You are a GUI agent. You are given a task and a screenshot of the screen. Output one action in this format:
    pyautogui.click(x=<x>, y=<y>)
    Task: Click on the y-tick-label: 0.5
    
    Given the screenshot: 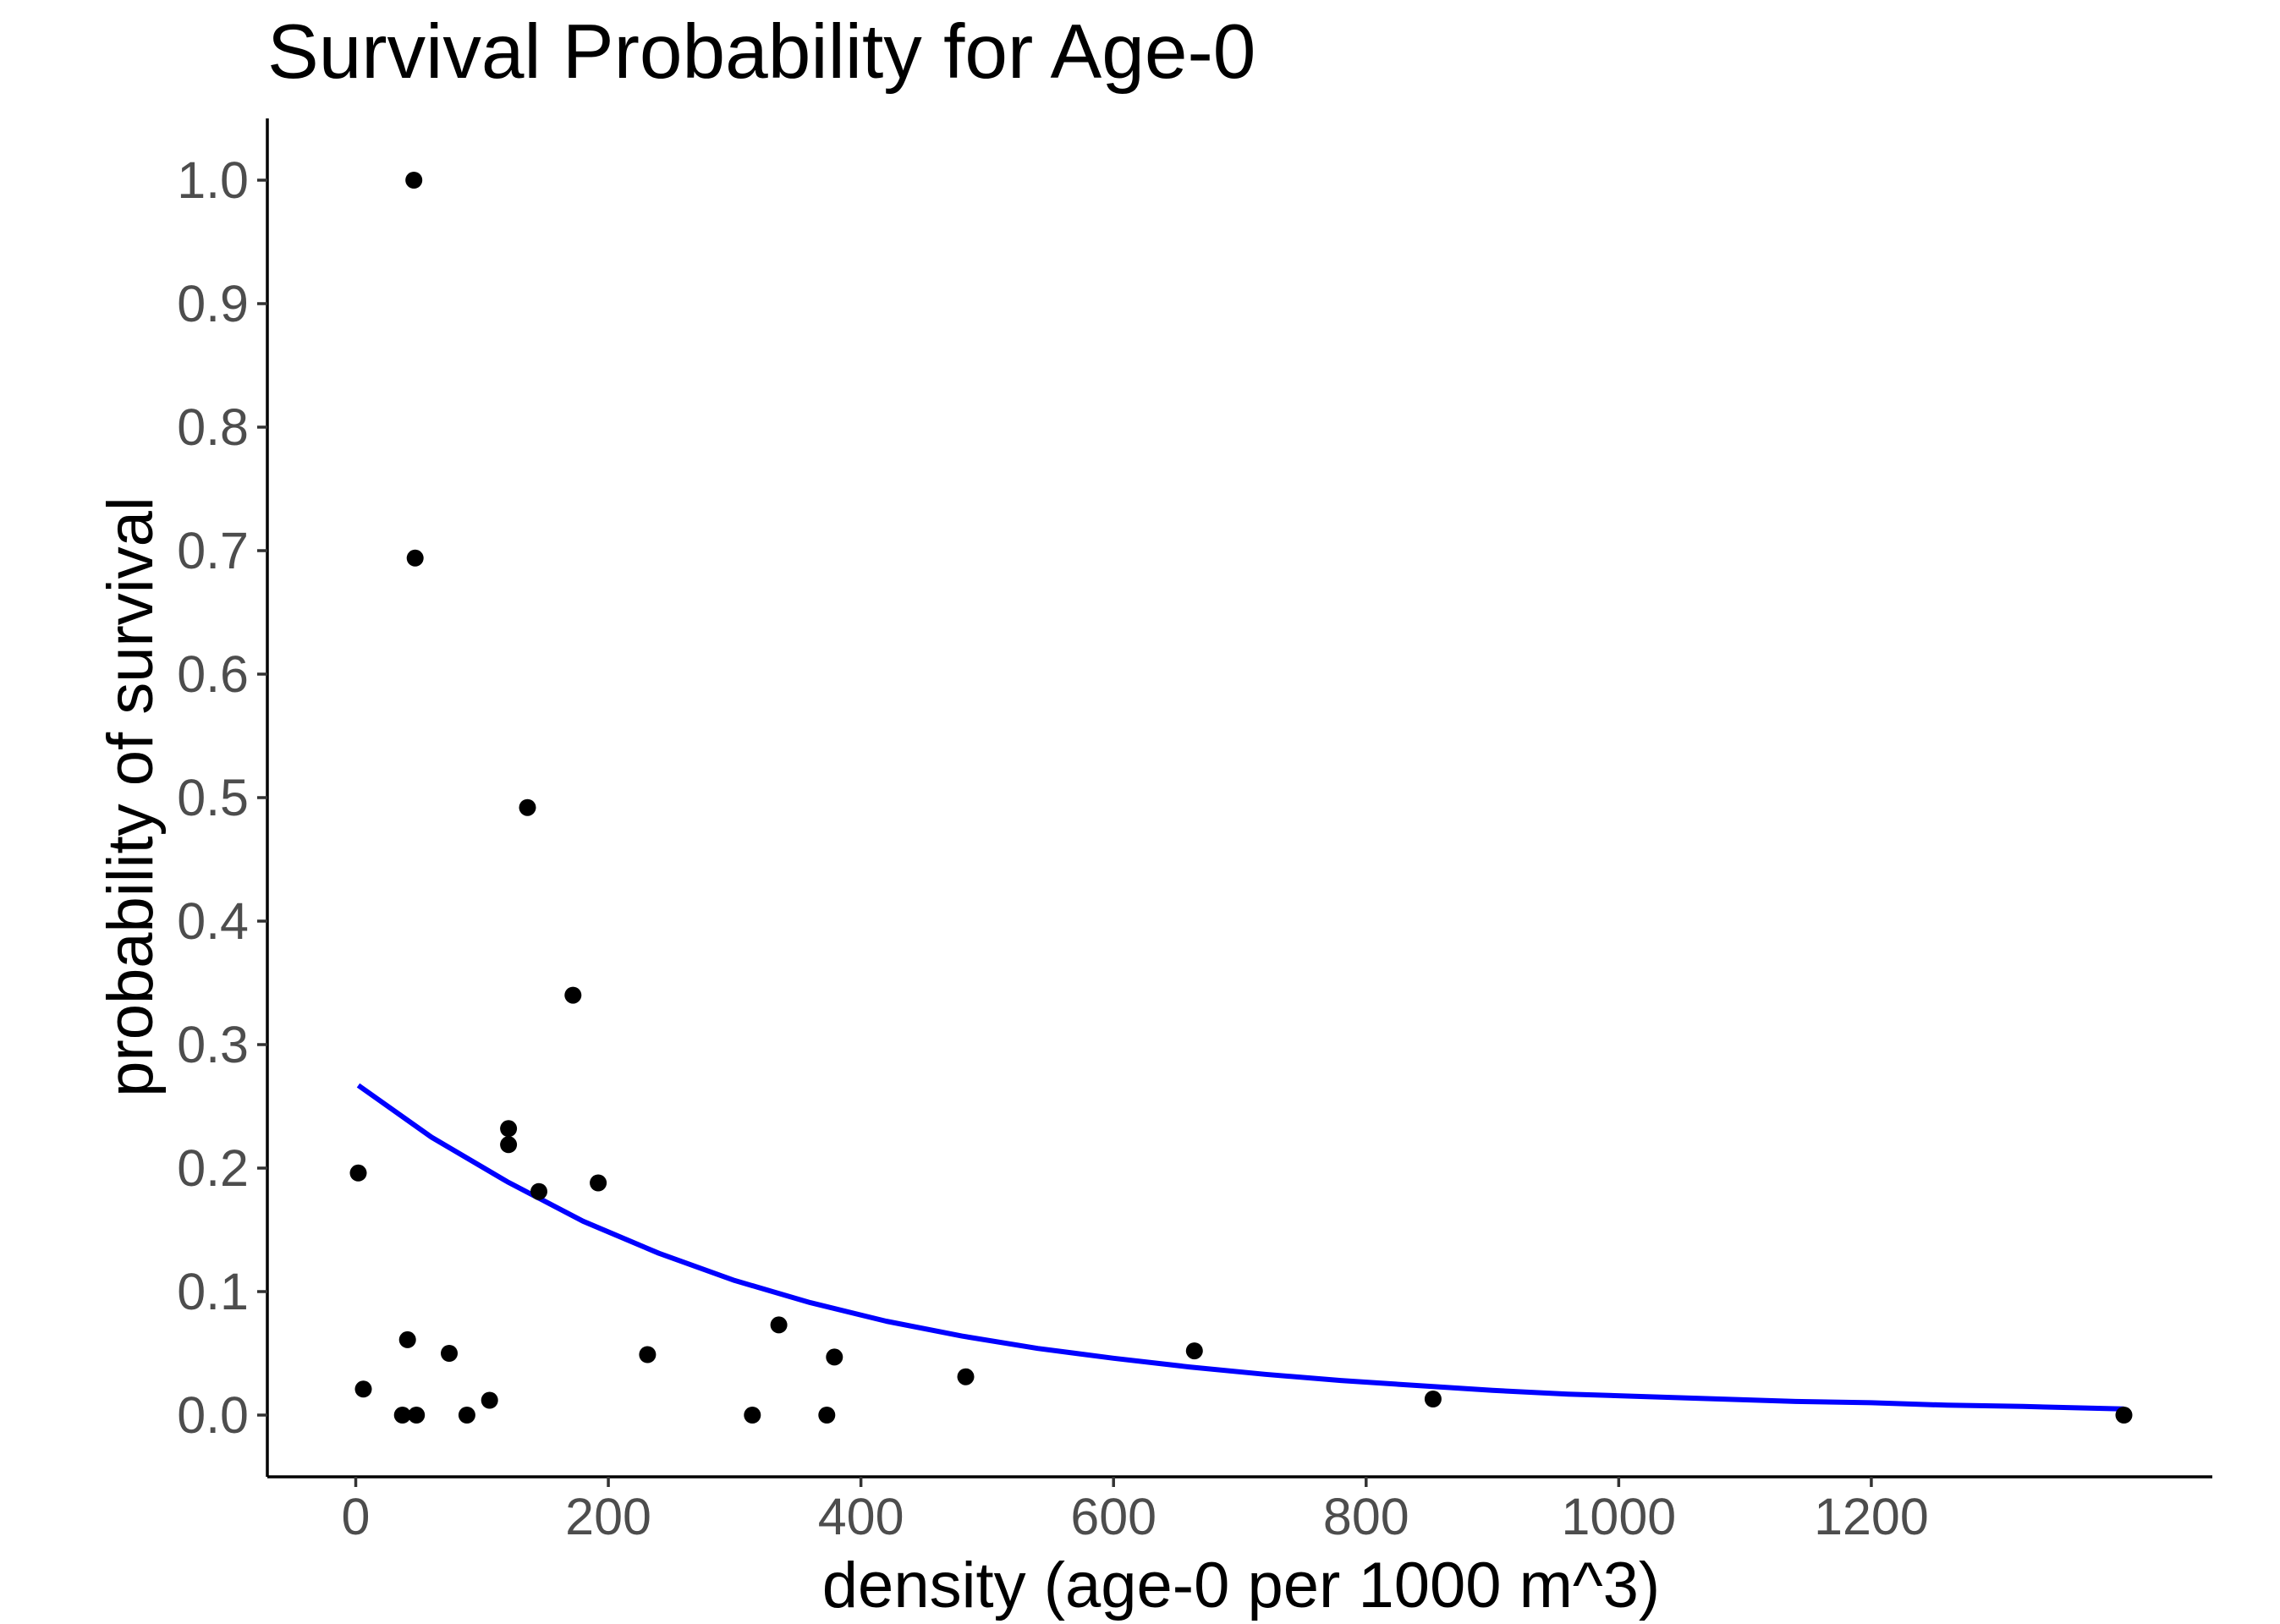 What is the action you would take?
    pyautogui.click(x=213, y=797)
    